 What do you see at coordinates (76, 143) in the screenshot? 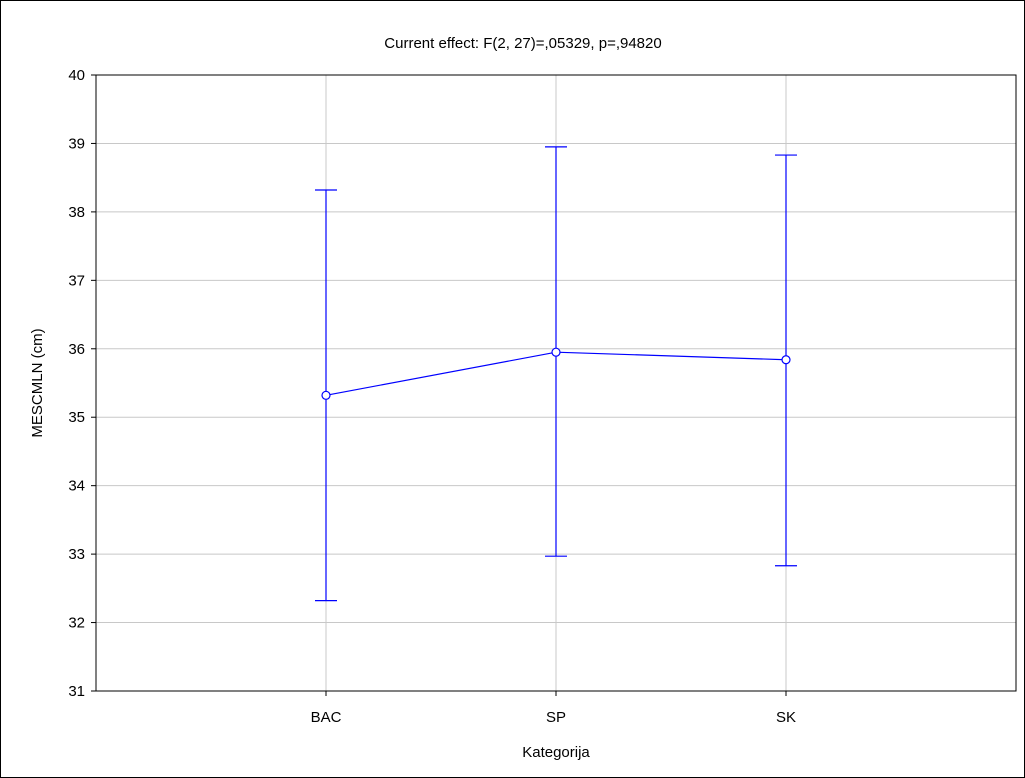
I see `y-tick-label: 39` at bounding box center [76, 143].